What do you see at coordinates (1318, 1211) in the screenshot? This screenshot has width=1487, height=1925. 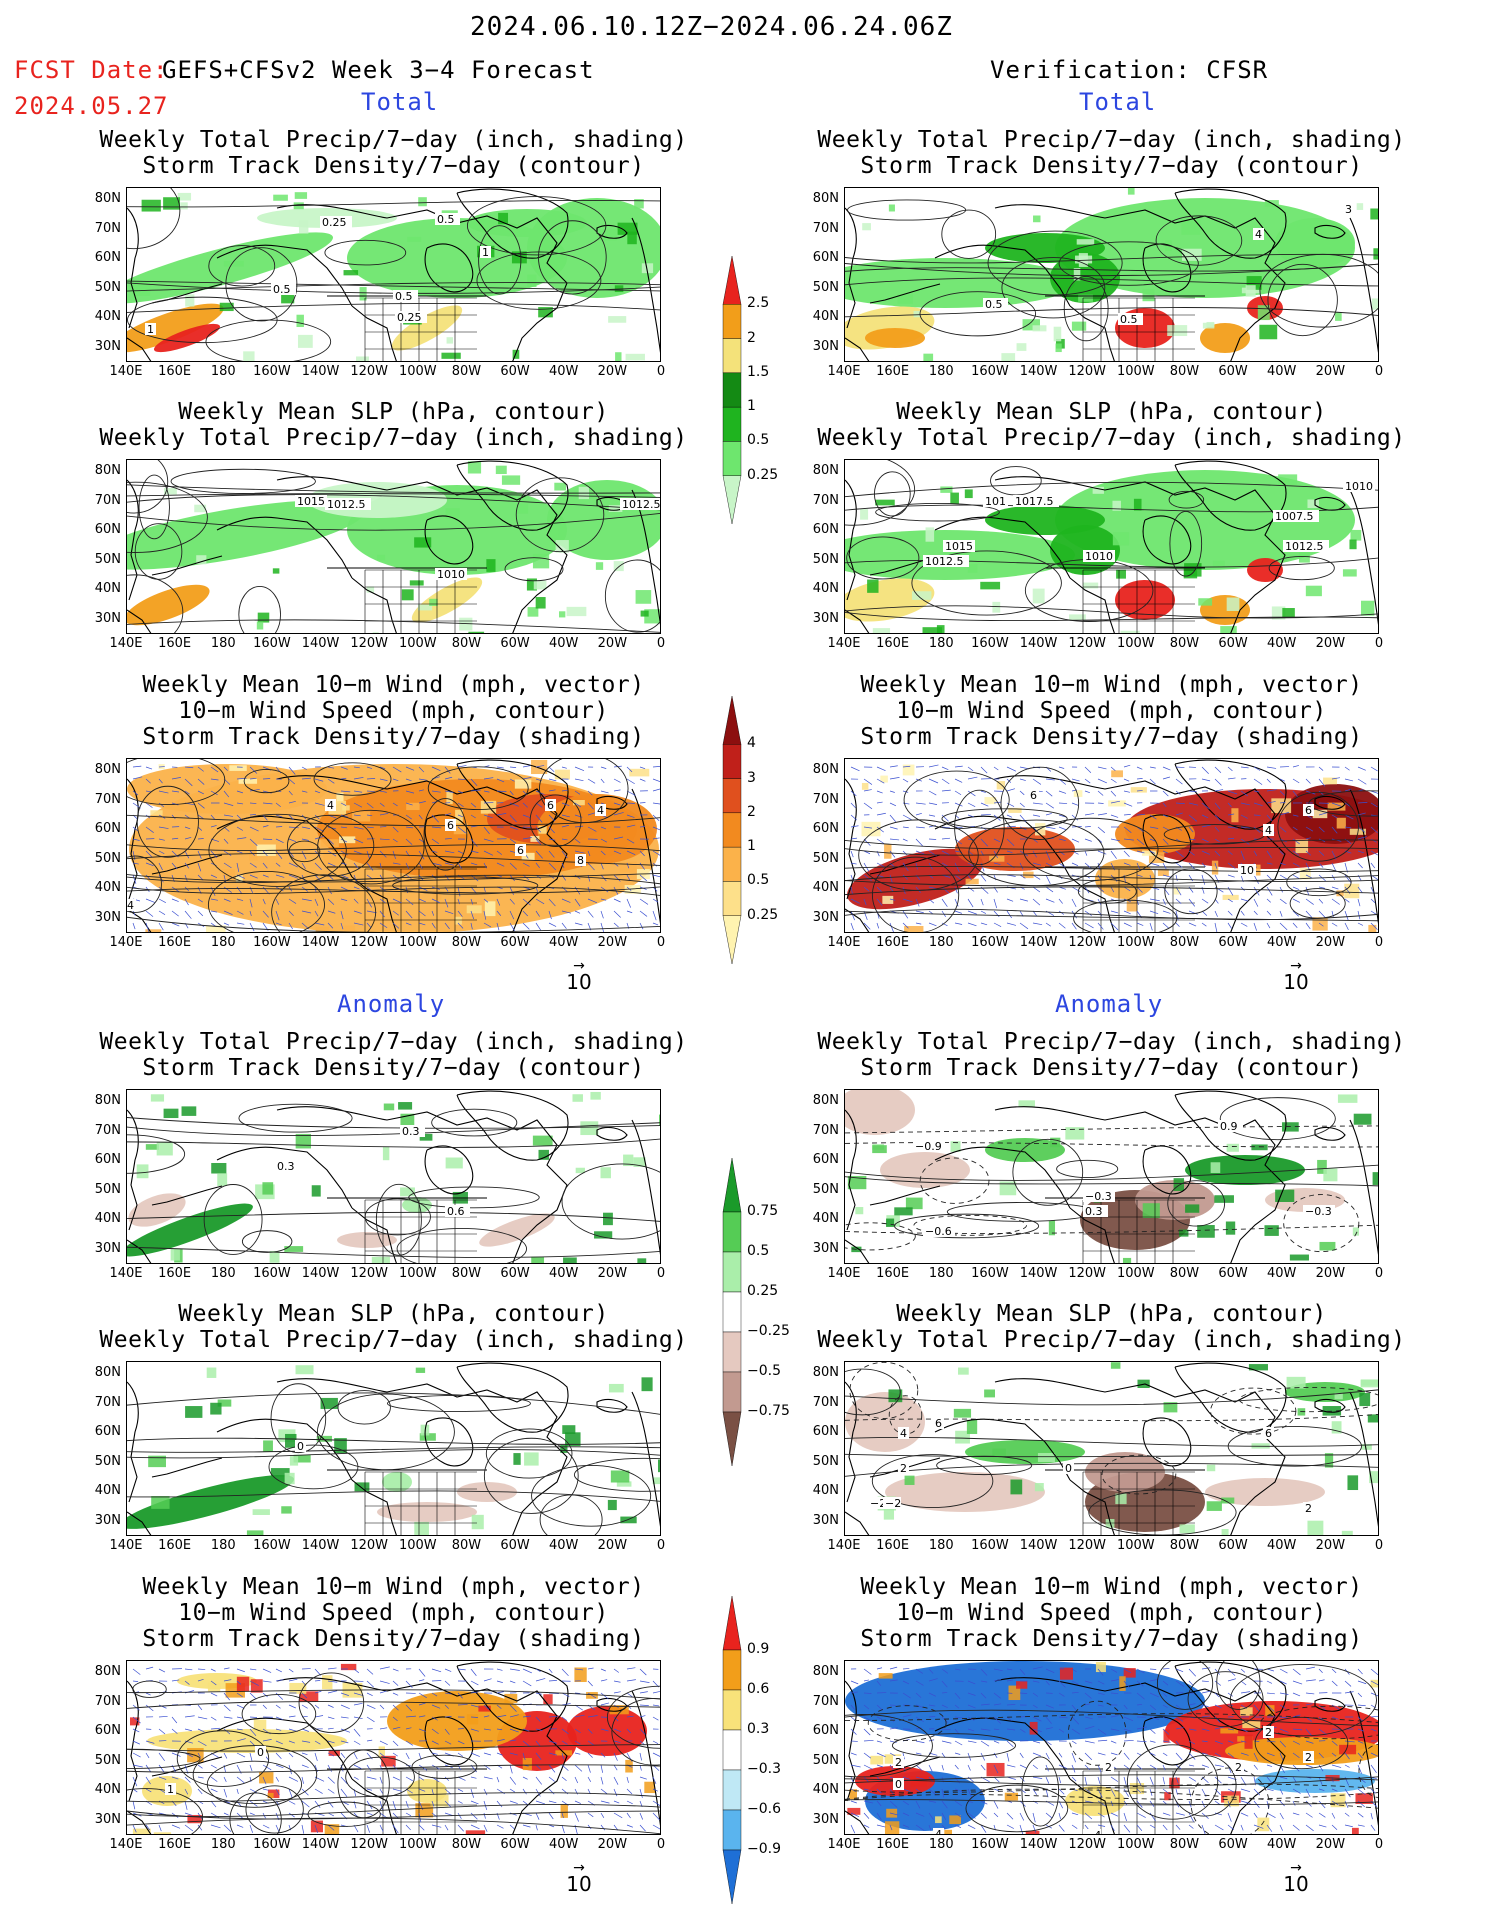 I see `contour-label: −0.3` at bounding box center [1318, 1211].